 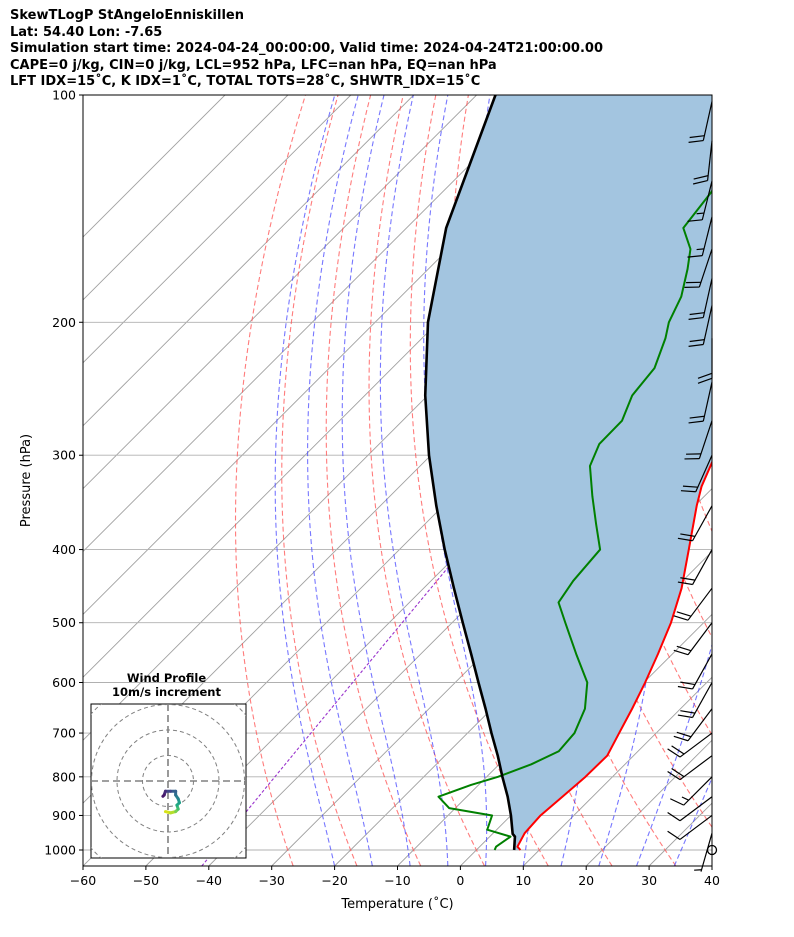 I want to click on y-axis-label: Pressure (hPa), so click(x=26, y=480).